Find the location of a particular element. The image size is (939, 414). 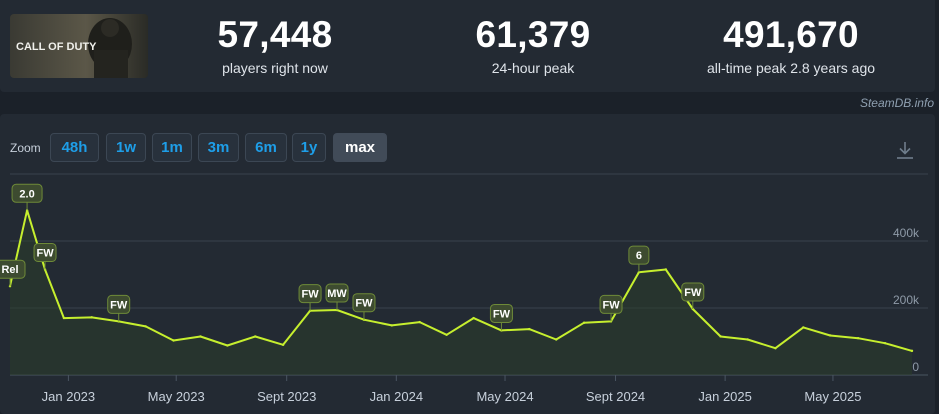

annotation-text: Rel is located at coordinates (9, 270).